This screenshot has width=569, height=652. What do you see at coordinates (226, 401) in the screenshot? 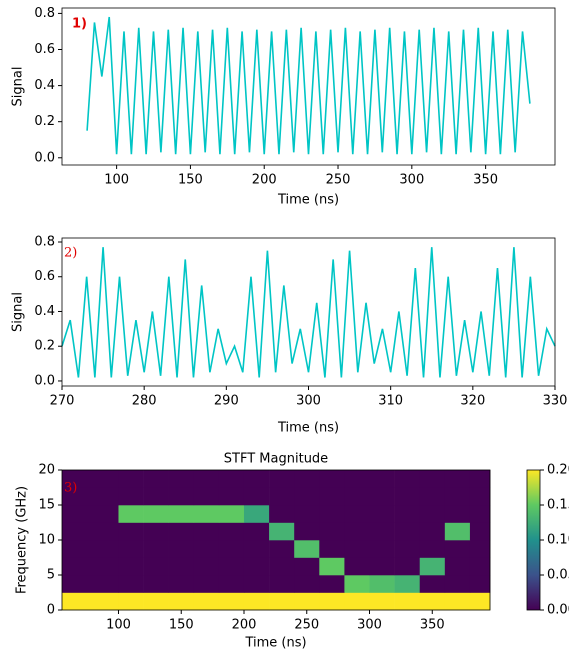
I see `x-tick-label: 290` at bounding box center [226, 401].